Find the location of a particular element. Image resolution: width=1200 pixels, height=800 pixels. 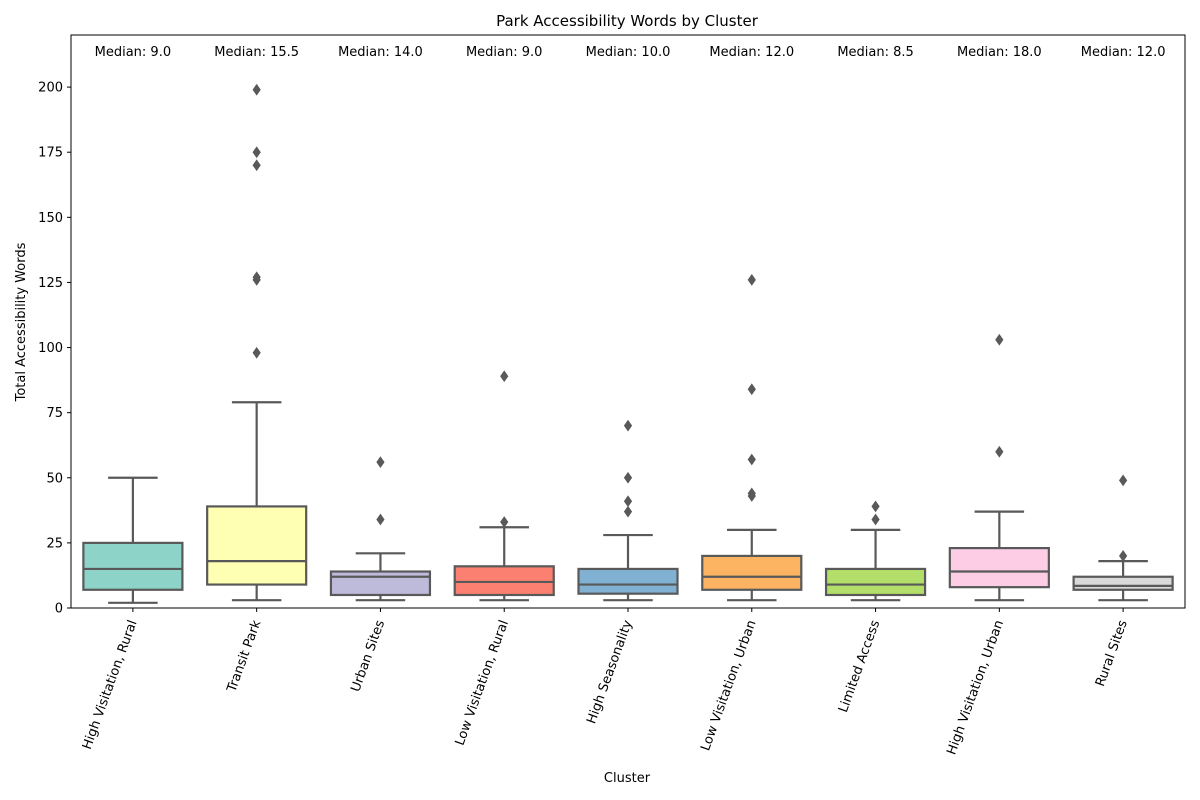

chart-title: Park Accessibility Words by Cluster is located at coordinates (627, 21).